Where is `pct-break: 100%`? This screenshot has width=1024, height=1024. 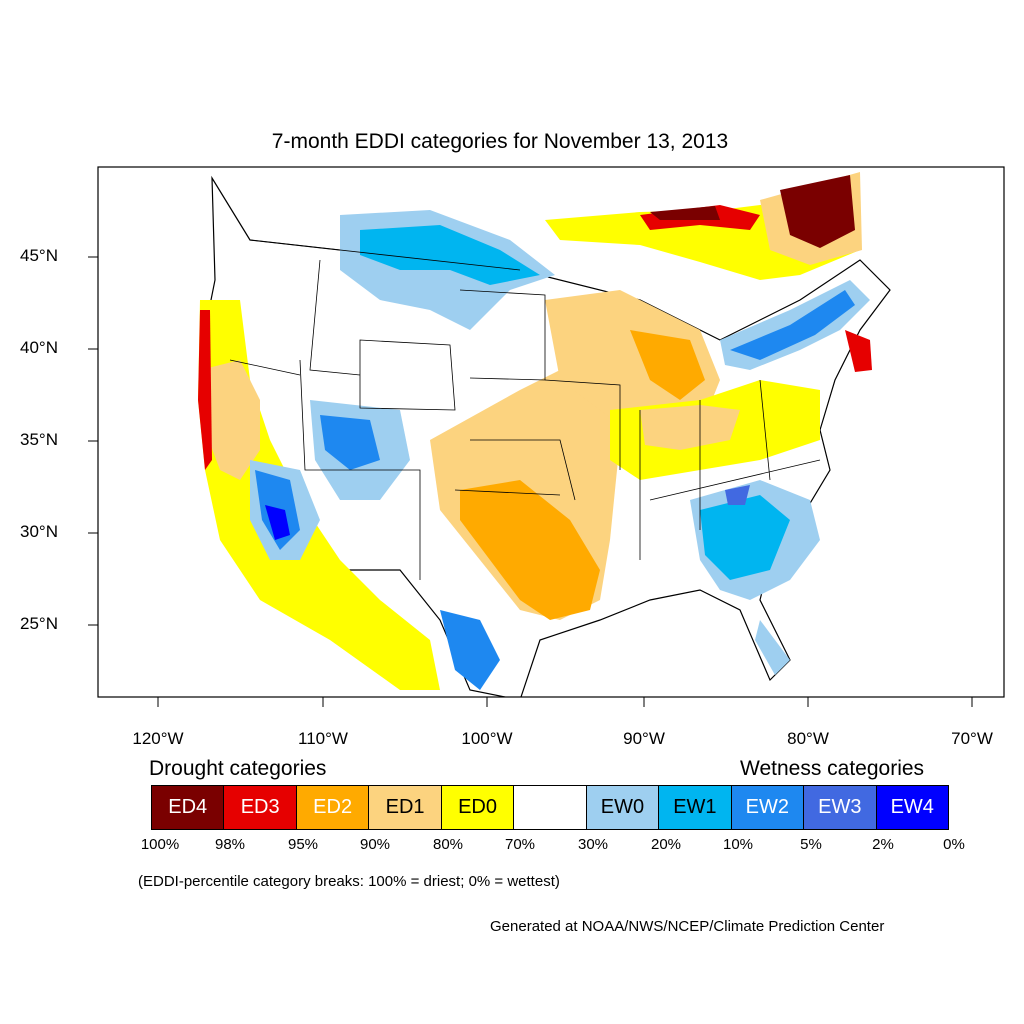 pct-break: 100% is located at coordinates (160, 844).